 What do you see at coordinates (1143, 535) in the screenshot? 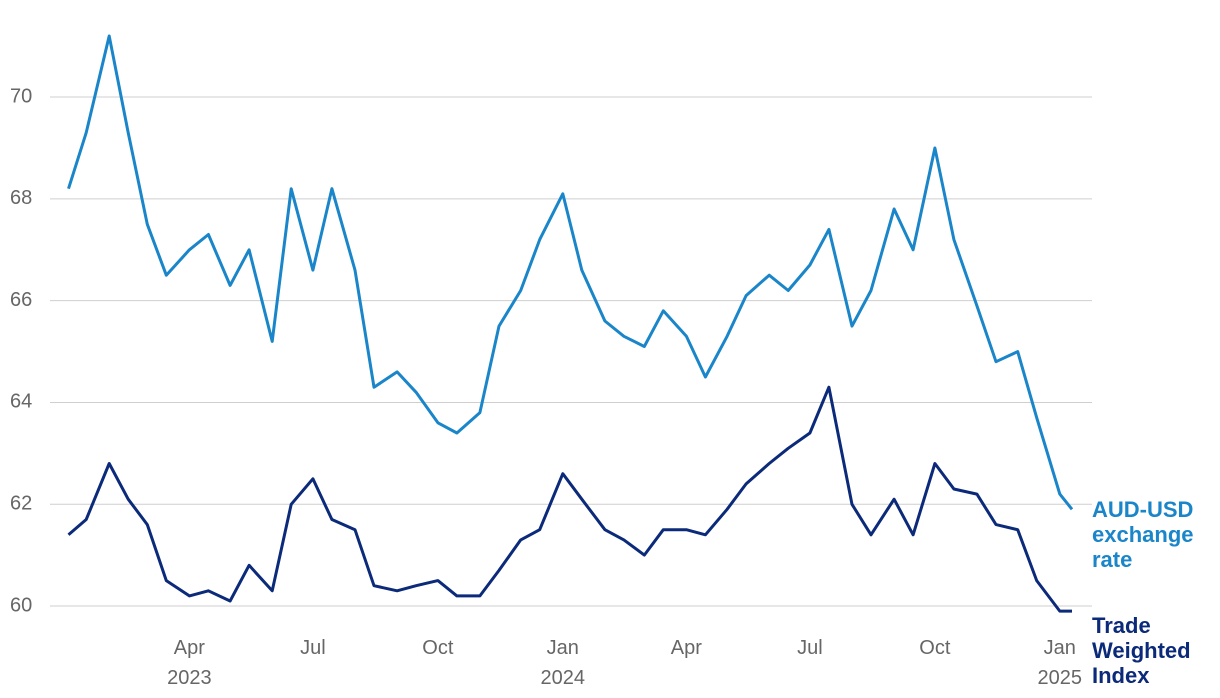
I see `series-label: AUD-USD exchange rate` at bounding box center [1143, 535].